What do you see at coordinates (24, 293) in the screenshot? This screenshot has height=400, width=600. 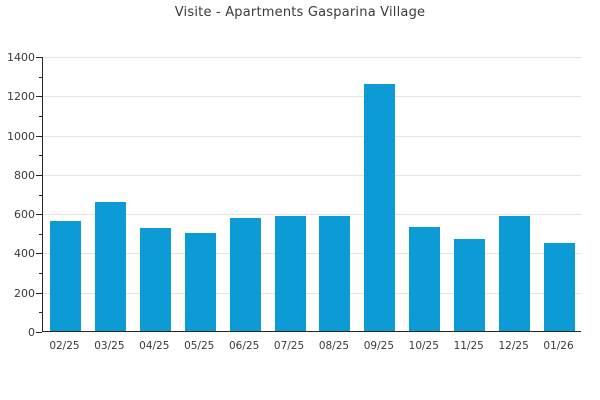 I see `y-tick-label: 200` at bounding box center [24, 293].